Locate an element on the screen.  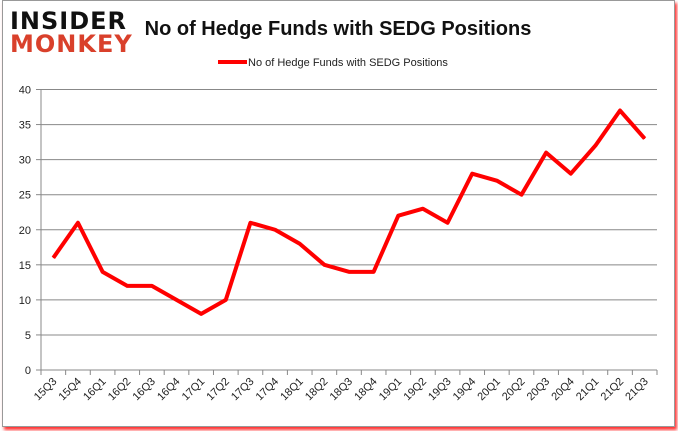
x-tick-label: 17Q3 is located at coordinates (243, 390).